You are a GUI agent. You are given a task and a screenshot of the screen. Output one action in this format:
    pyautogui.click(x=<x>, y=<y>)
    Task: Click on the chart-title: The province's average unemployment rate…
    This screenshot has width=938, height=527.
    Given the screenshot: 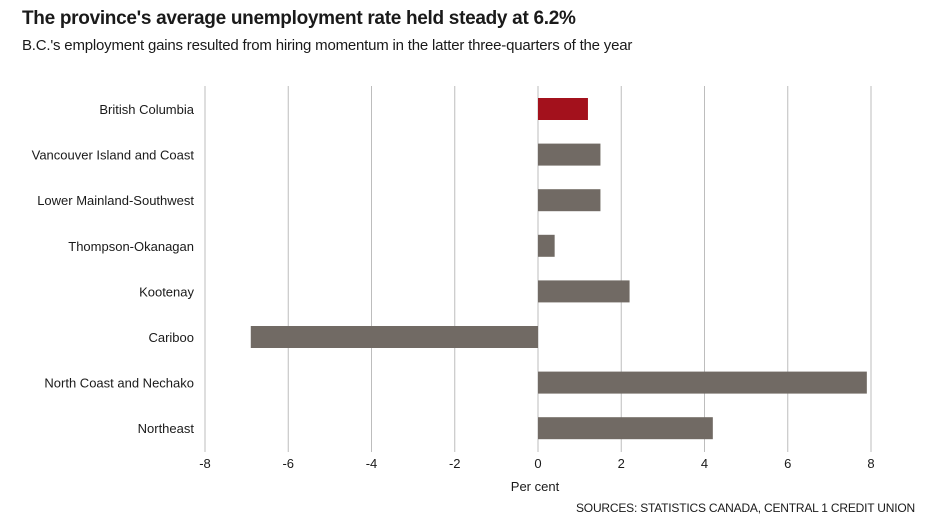 What is the action you would take?
    pyautogui.click(x=299, y=18)
    